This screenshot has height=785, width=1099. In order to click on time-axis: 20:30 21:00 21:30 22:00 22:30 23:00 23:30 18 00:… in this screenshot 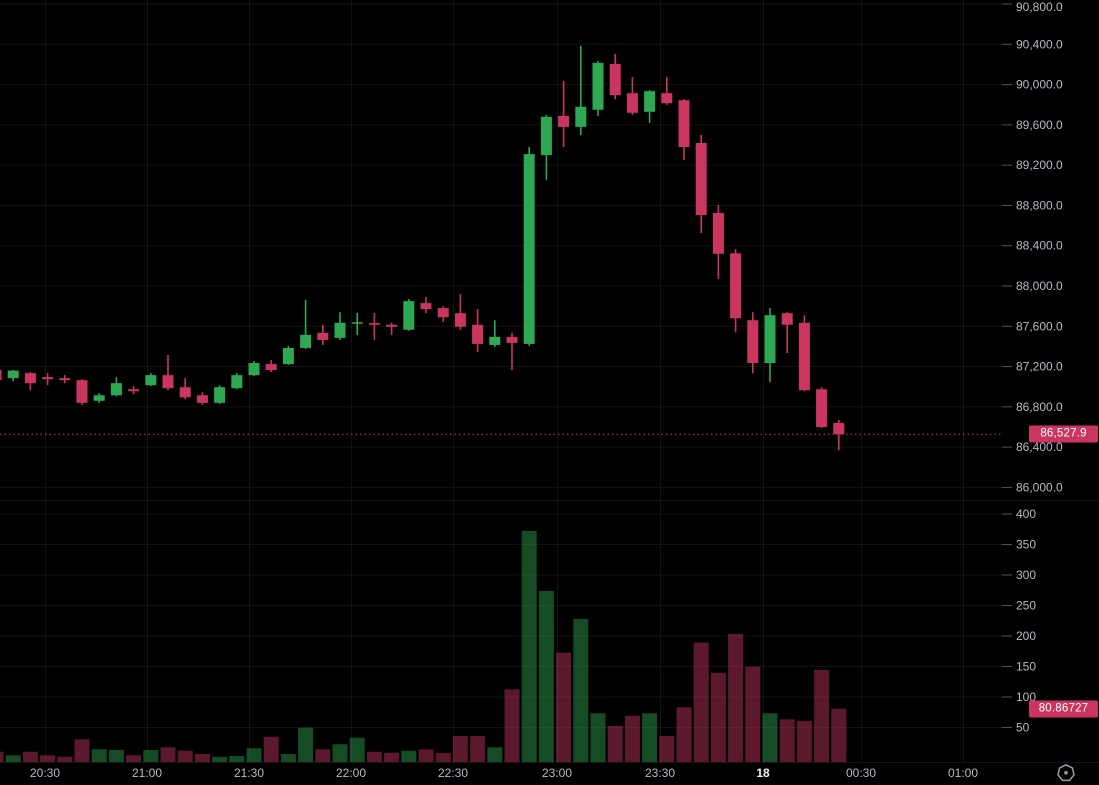, I will do `click(504, 773)`.